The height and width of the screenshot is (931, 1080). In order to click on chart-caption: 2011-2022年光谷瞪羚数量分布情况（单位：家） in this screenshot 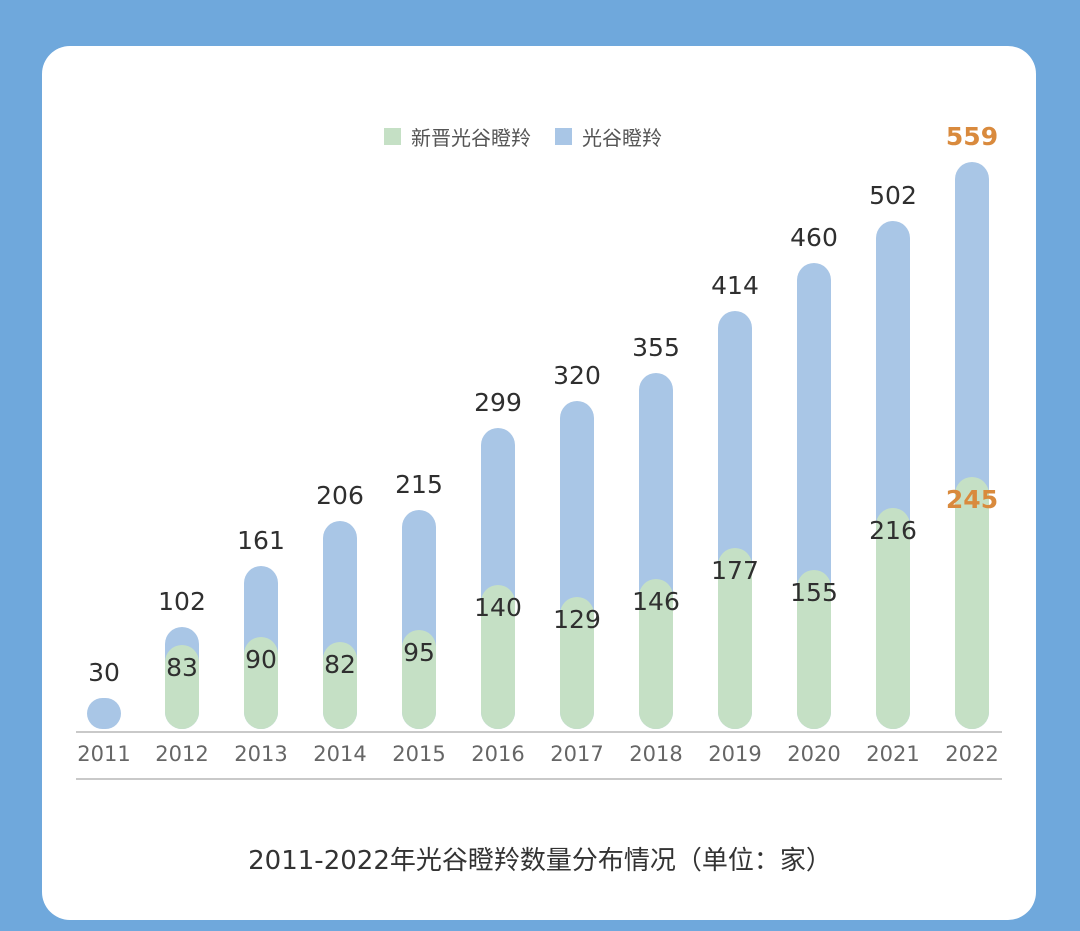, I will do `click(540, 861)`.